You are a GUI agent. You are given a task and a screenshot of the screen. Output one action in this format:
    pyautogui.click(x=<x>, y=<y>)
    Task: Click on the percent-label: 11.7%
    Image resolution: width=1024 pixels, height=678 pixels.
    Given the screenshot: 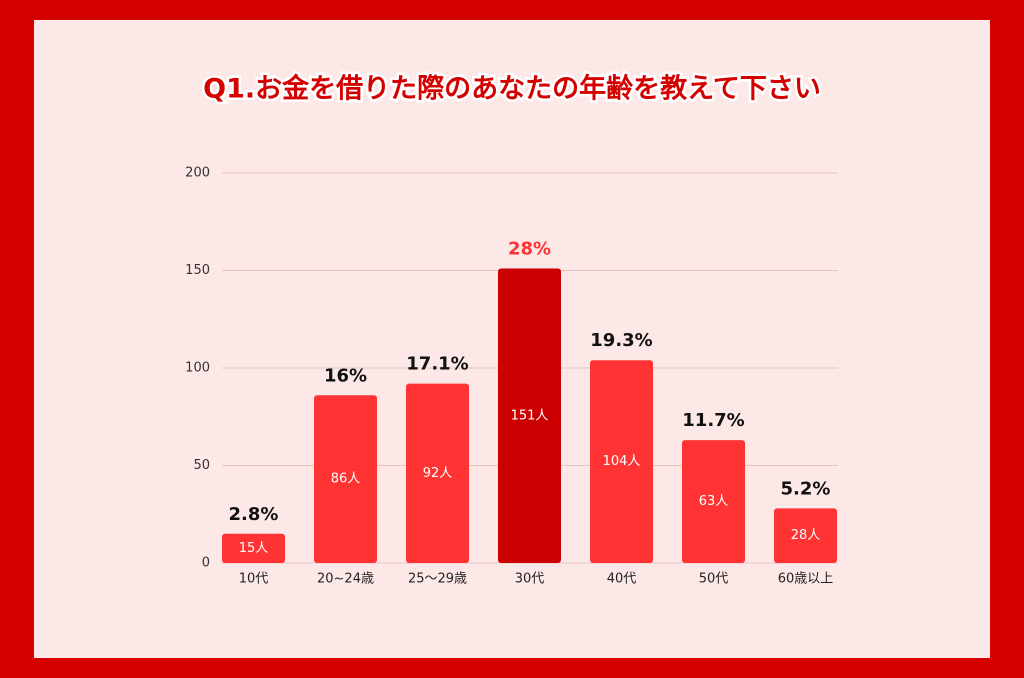 What is the action you would take?
    pyautogui.click(x=713, y=420)
    